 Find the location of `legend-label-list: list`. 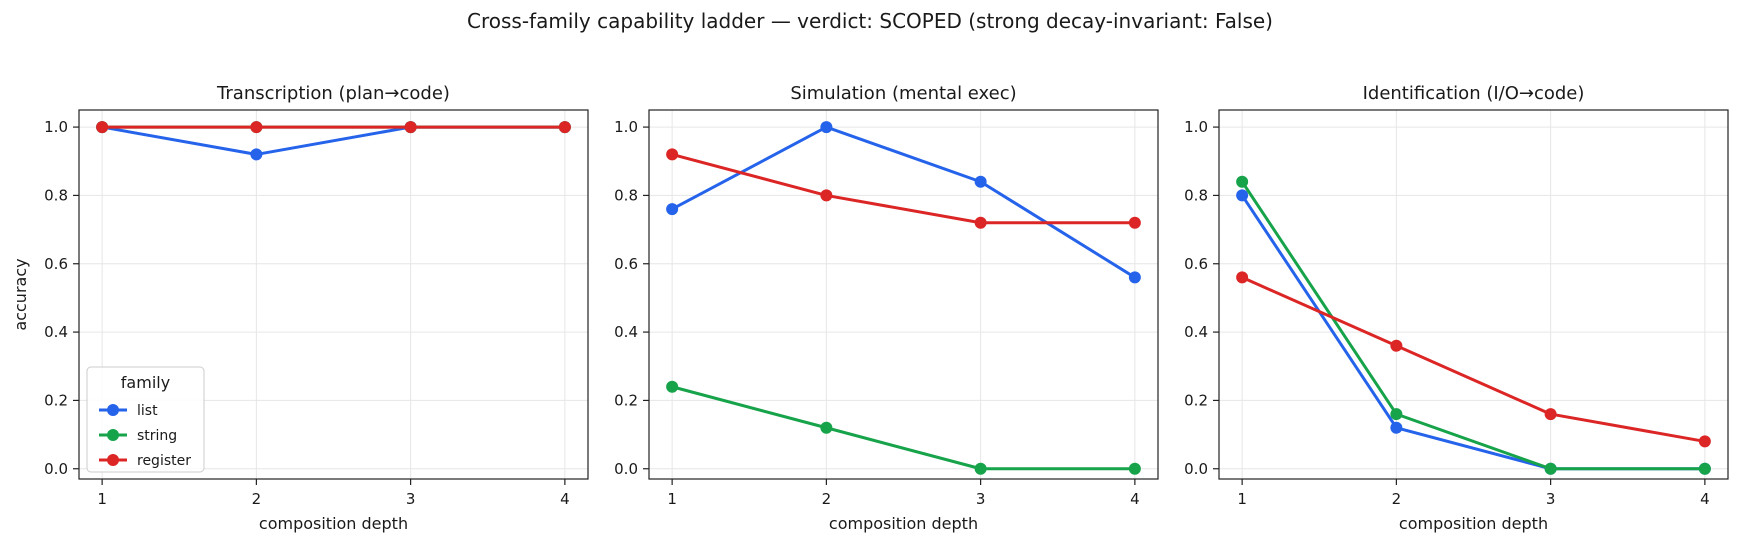

legend-label-list: list is located at coordinates (147, 411).